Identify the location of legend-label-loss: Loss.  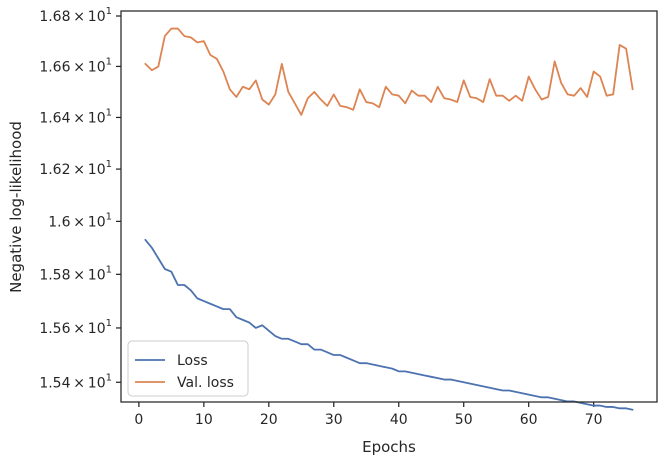
(192, 361).